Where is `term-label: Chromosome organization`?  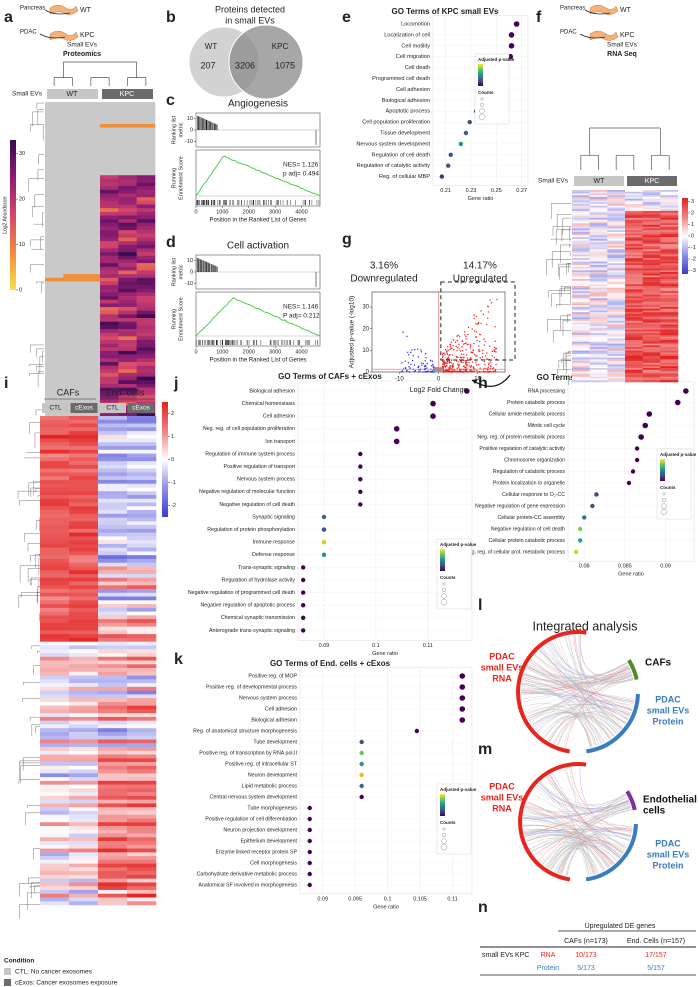
term-label: Chromosome organization is located at coordinates (534, 460).